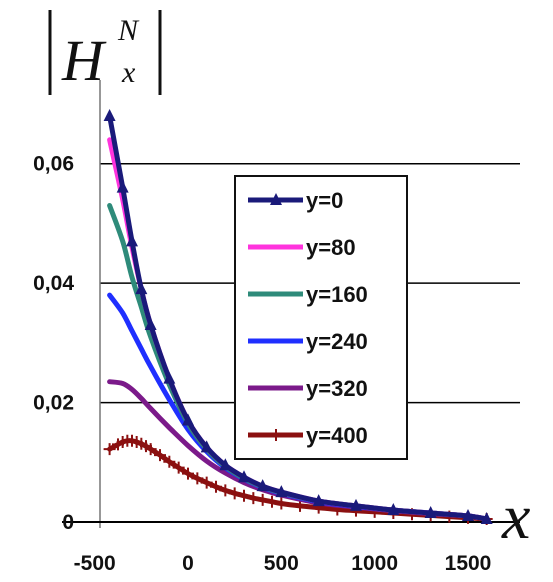  I want to click on title-subscript: x, so click(128, 72).